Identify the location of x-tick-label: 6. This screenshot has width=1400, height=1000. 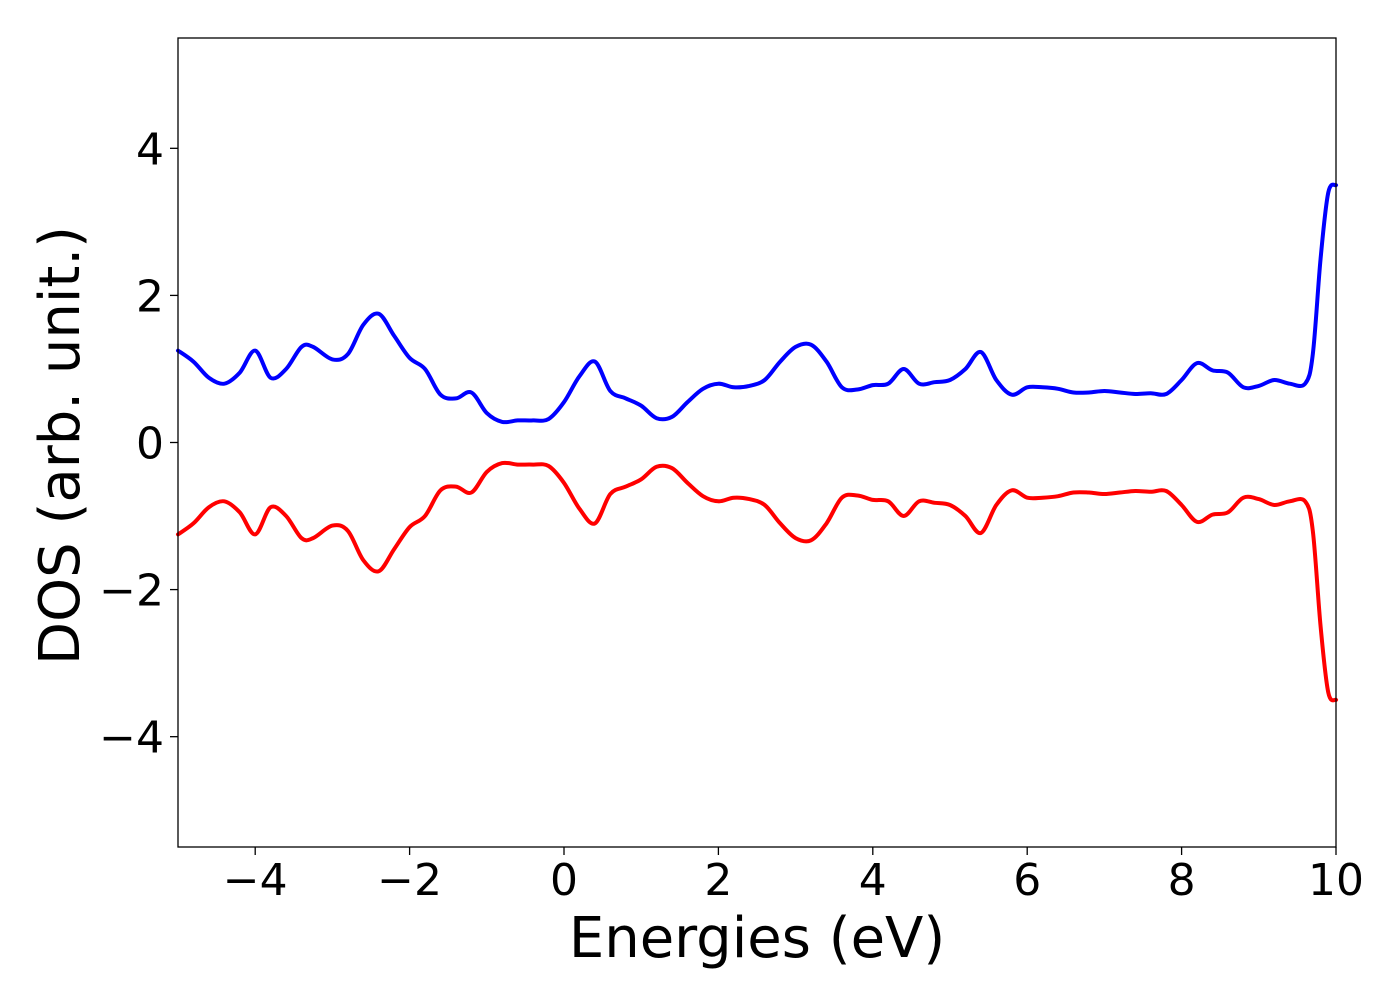
(1027, 880).